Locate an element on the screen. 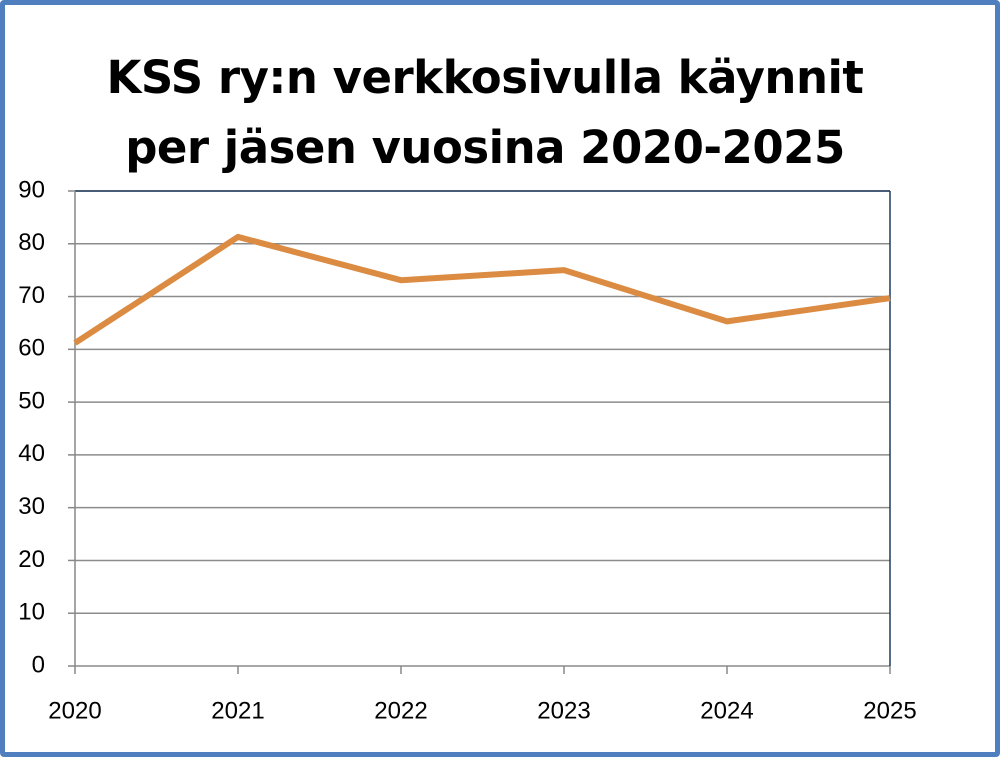 The height and width of the screenshot is (757, 1000). y-tick-label: 60 is located at coordinates (31, 348).